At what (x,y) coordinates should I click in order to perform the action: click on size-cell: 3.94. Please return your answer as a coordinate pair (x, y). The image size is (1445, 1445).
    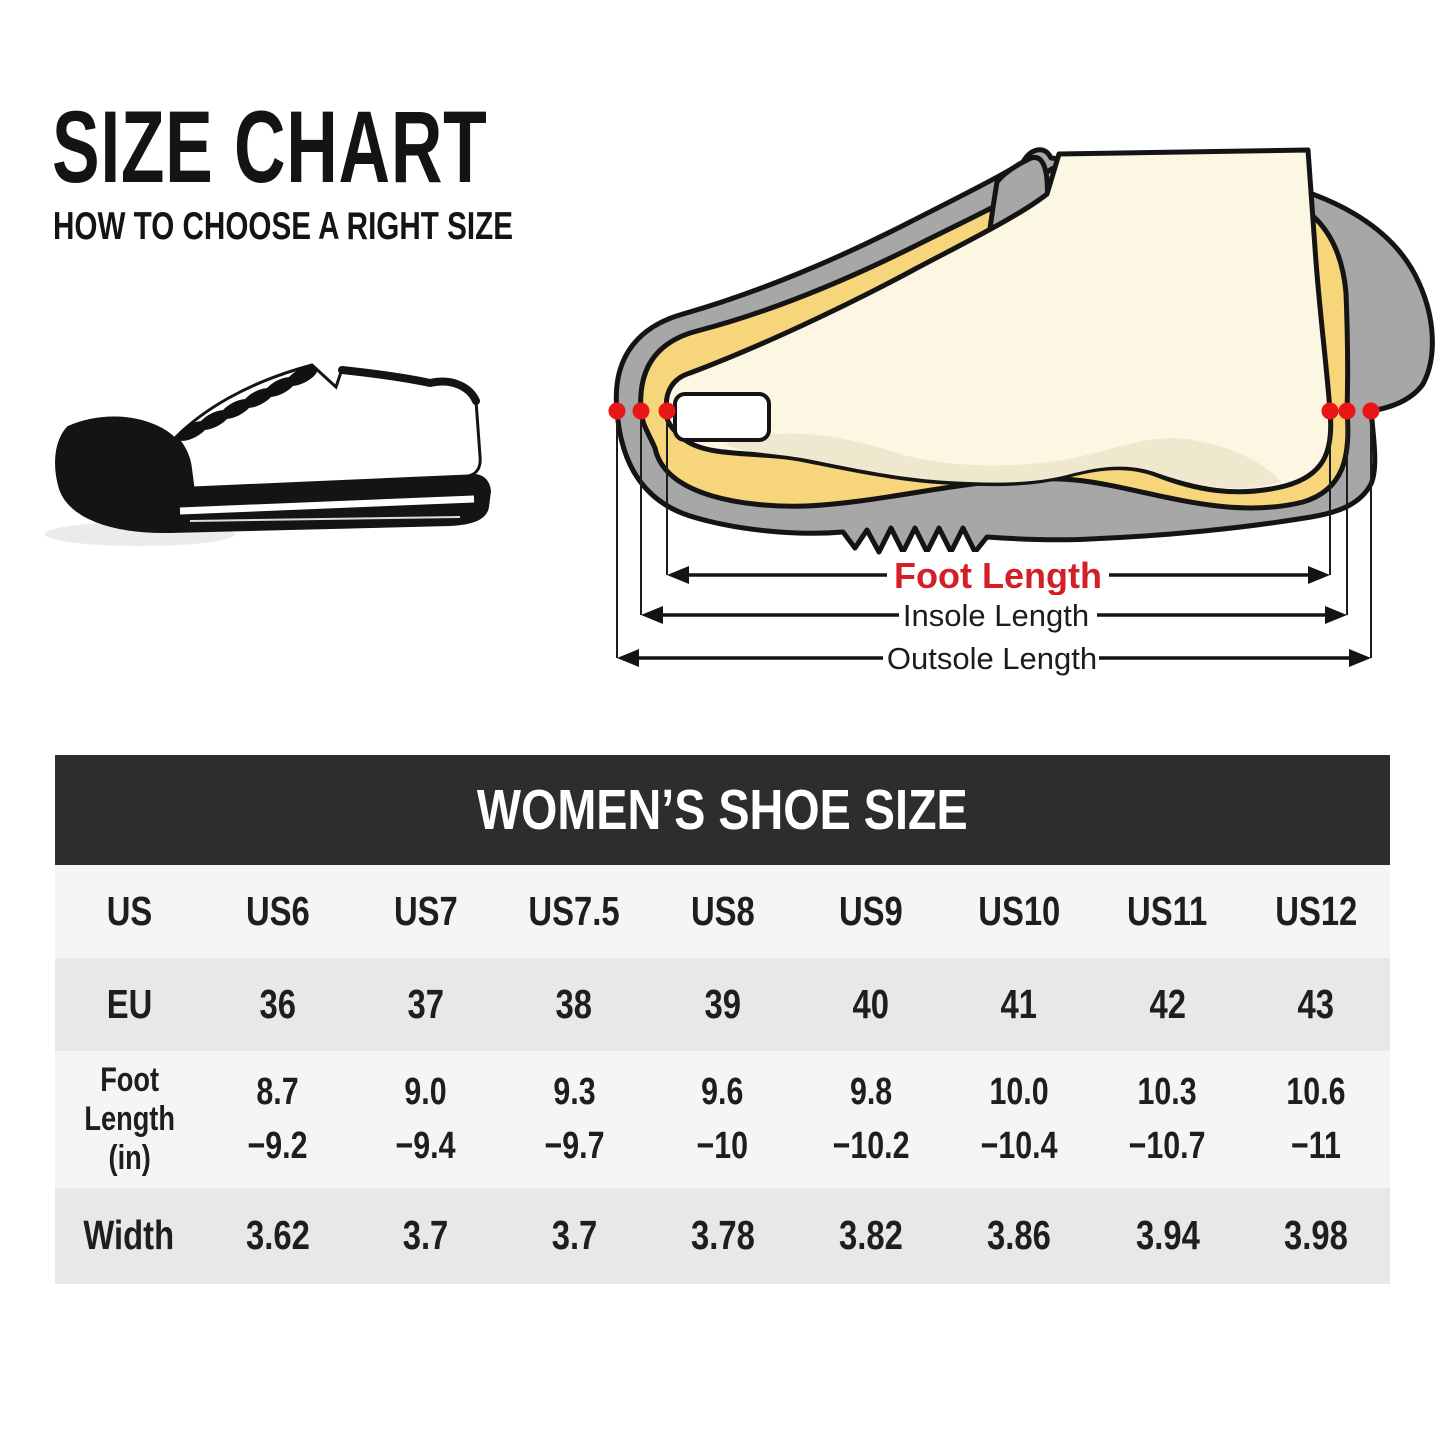
    Looking at the image, I should click on (1167, 1235).